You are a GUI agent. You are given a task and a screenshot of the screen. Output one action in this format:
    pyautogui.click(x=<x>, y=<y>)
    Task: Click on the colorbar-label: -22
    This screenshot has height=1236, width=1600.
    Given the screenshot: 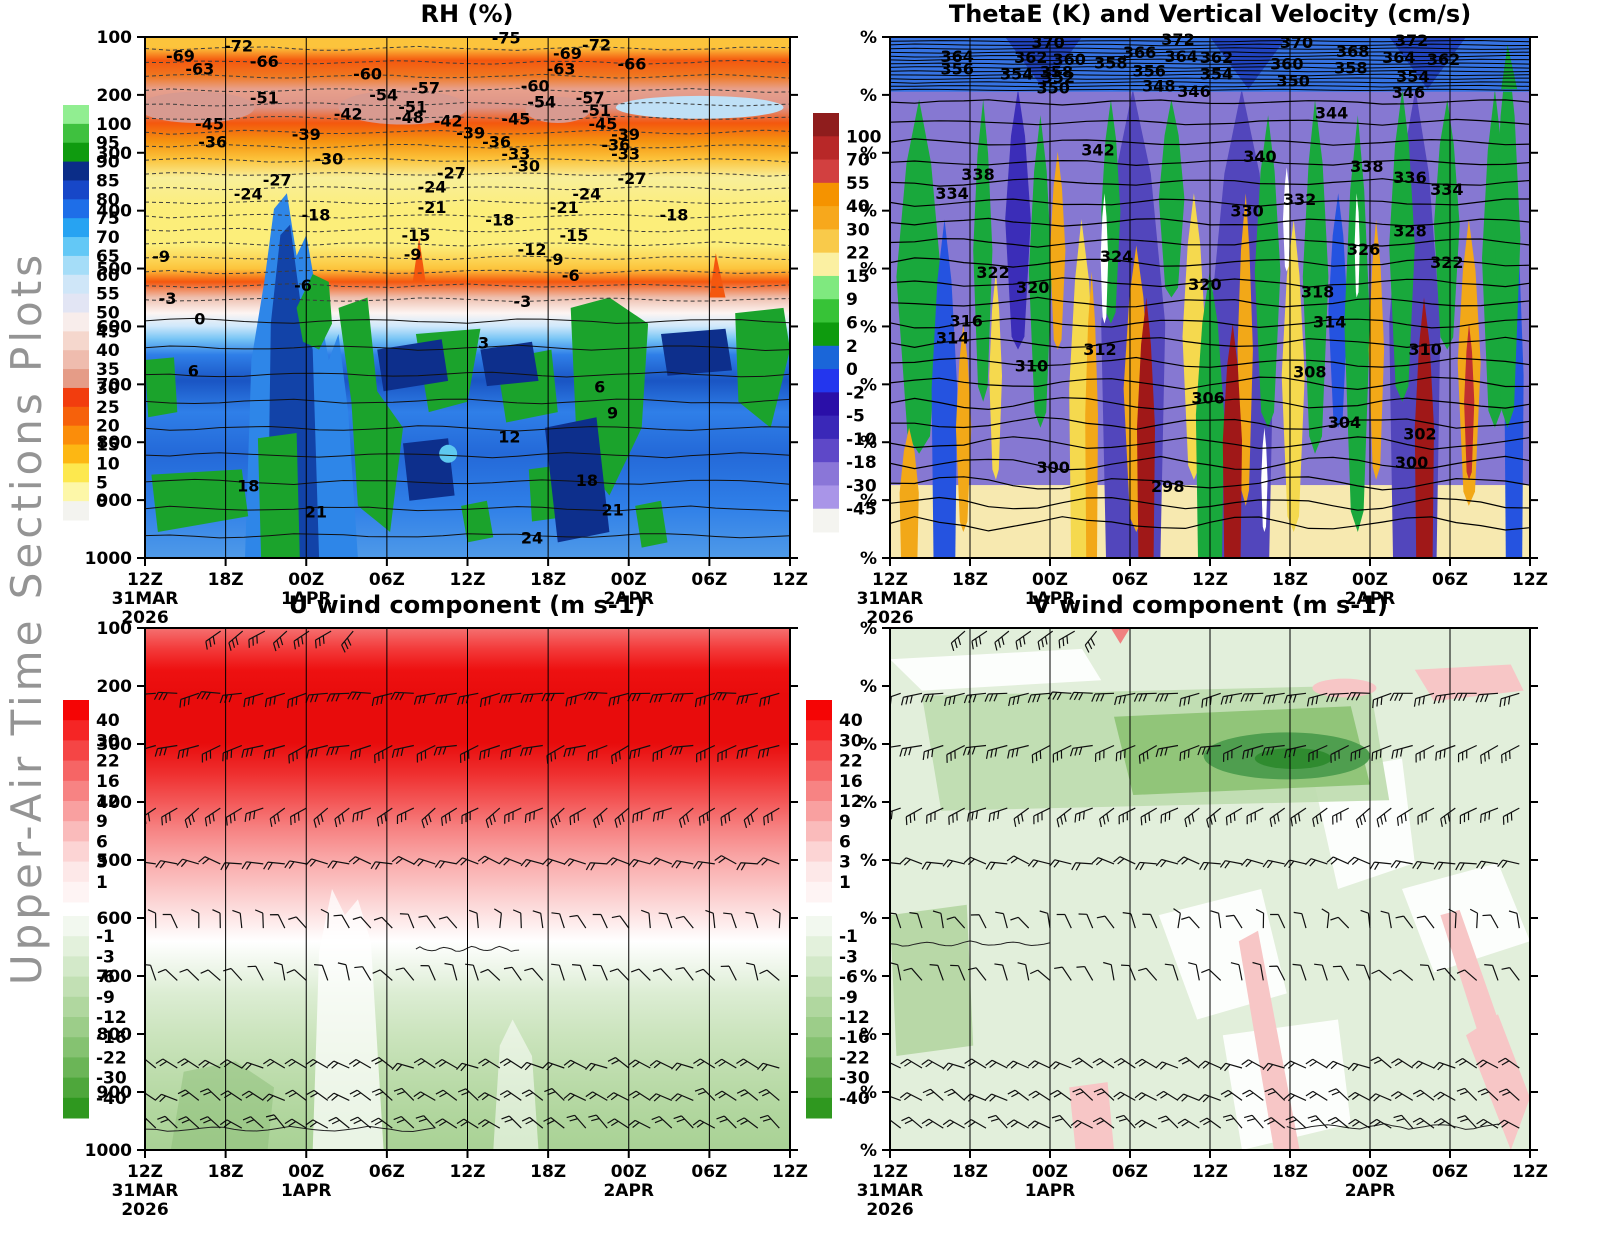 What is the action you would take?
    pyautogui.click(x=111, y=1058)
    